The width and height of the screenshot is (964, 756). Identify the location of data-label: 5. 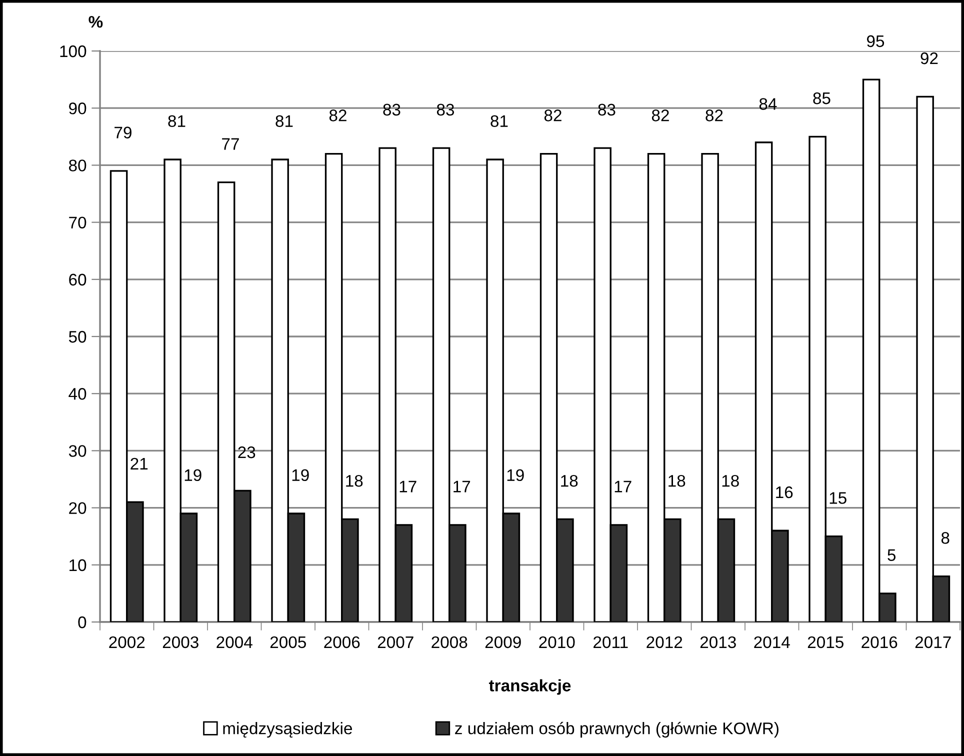
(892, 555).